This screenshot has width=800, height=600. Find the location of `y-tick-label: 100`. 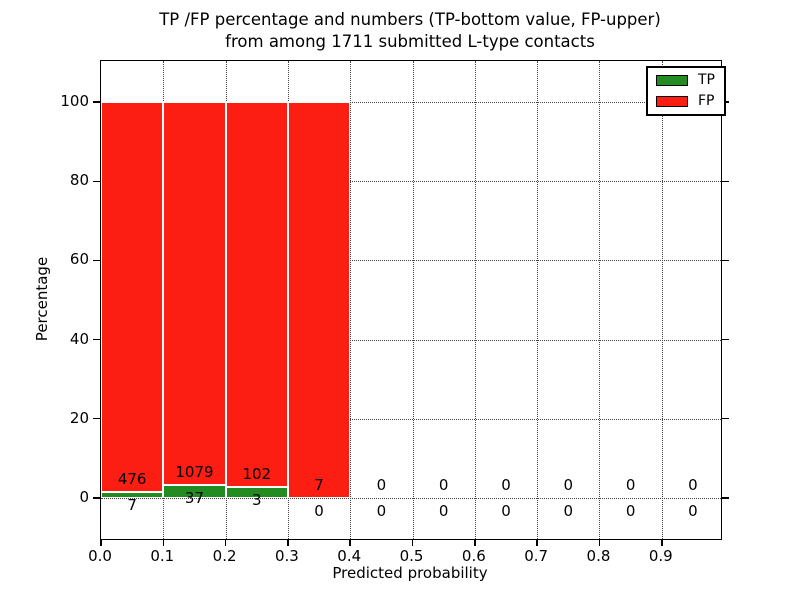

y-tick-label: 100 is located at coordinates (74, 101).